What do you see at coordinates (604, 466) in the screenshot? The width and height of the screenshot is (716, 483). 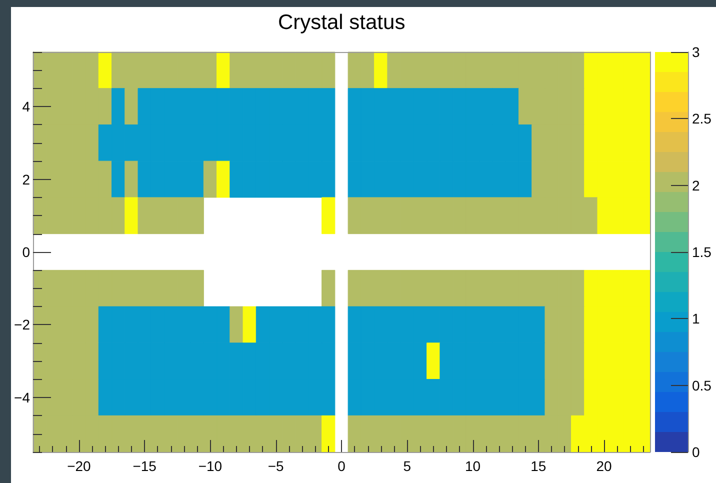 I see `x-tick-label: 20` at bounding box center [604, 466].